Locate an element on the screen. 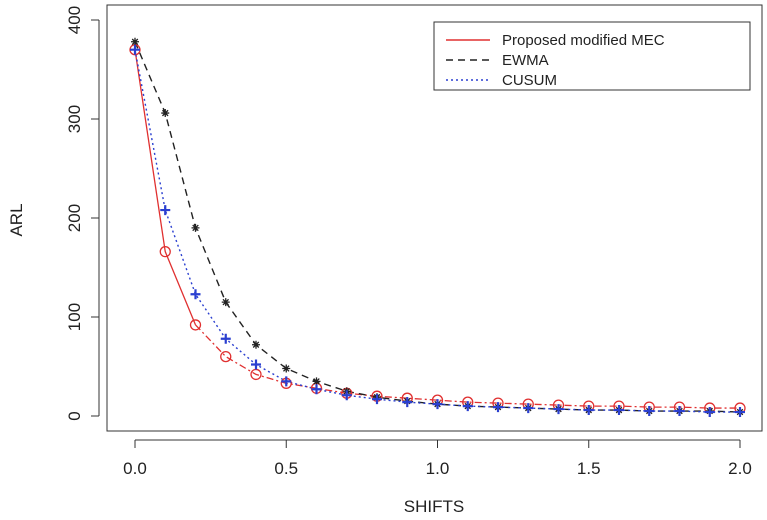  legend-label-proposed-modified-mec: Proposed modified MEC is located at coordinates (583, 40).